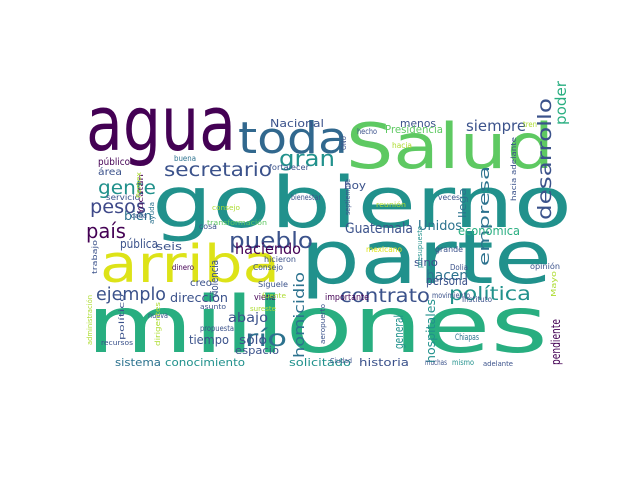 Image resolution: width=640 pixels, height=480 pixels. What do you see at coordinates (379, 229) in the screenshot?
I see `word-guatemala: Guatemala` at bounding box center [379, 229].